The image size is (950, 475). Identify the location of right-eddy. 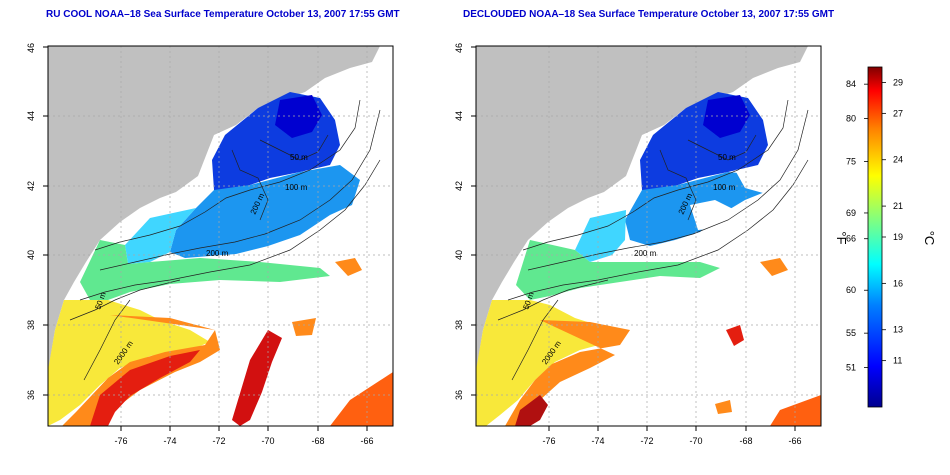
(774, 267).